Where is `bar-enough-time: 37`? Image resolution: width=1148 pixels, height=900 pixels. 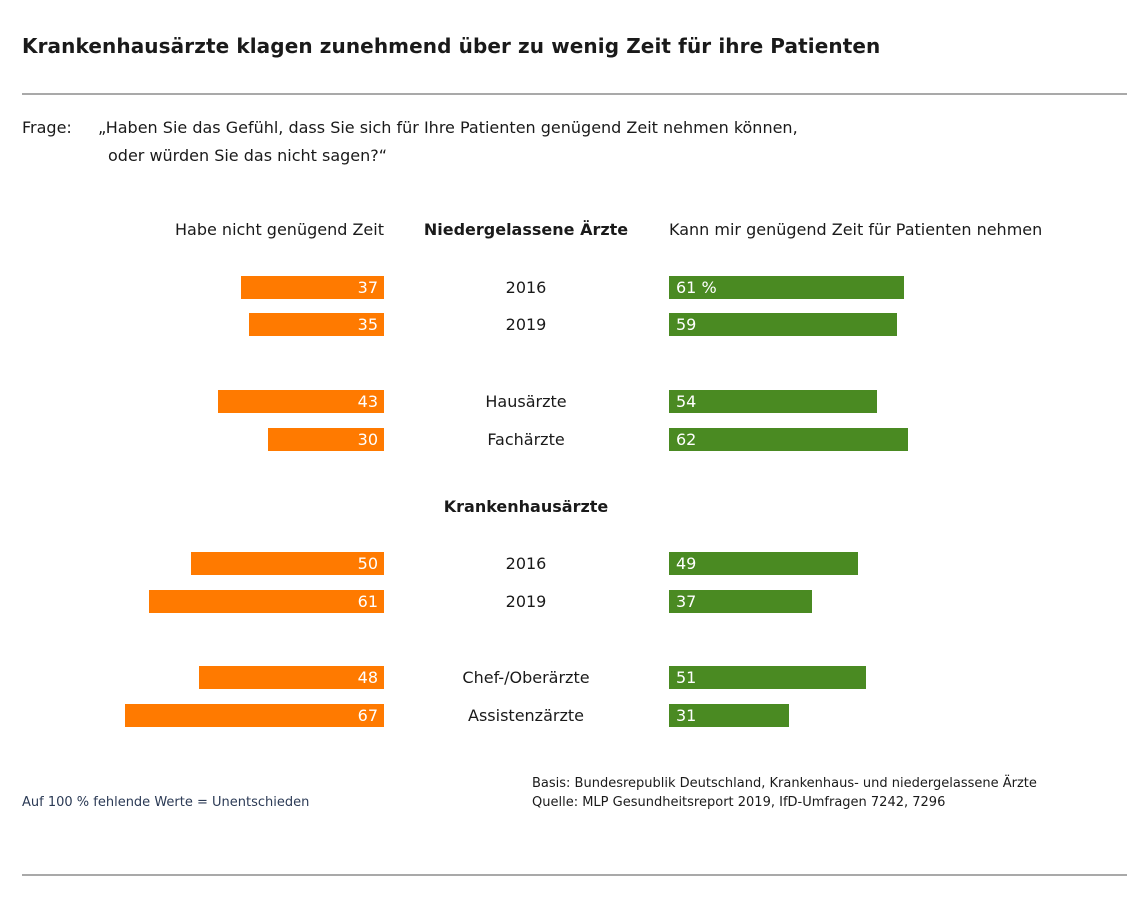
bar-enough-time: 37 is located at coordinates (740, 601).